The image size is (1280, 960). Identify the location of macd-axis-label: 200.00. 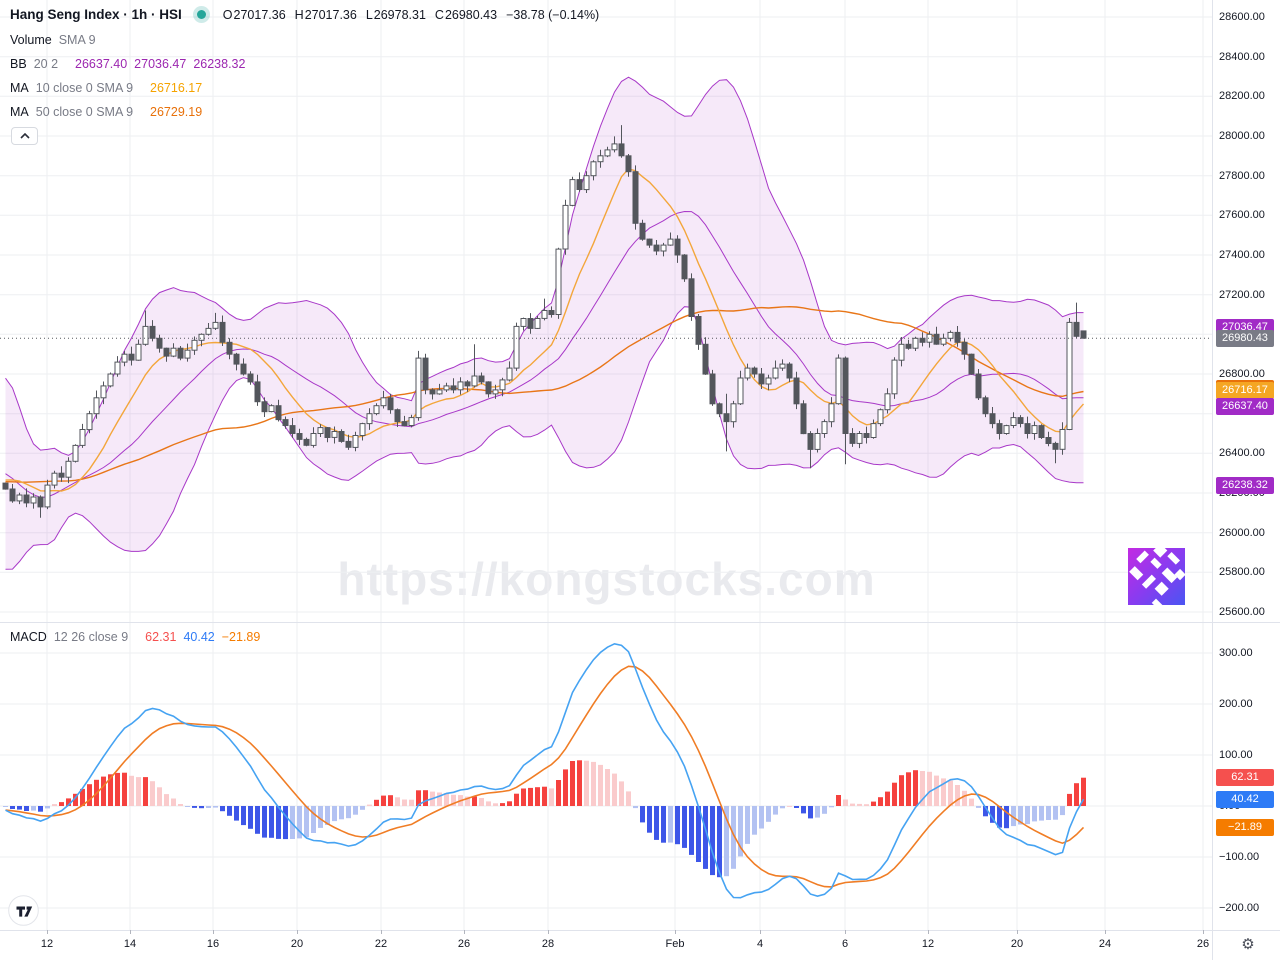
(1236, 704).